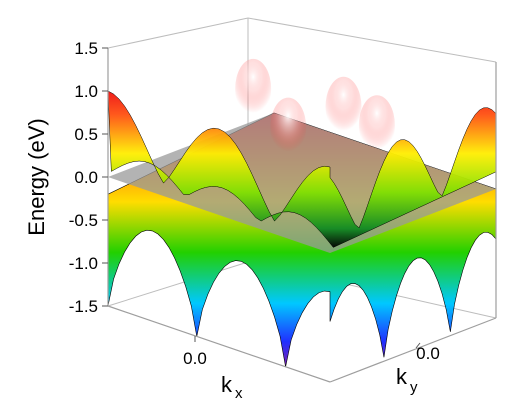 The height and width of the screenshot is (404, 510). I want to click on z-tick-label: 1.0, so click(86, 91).